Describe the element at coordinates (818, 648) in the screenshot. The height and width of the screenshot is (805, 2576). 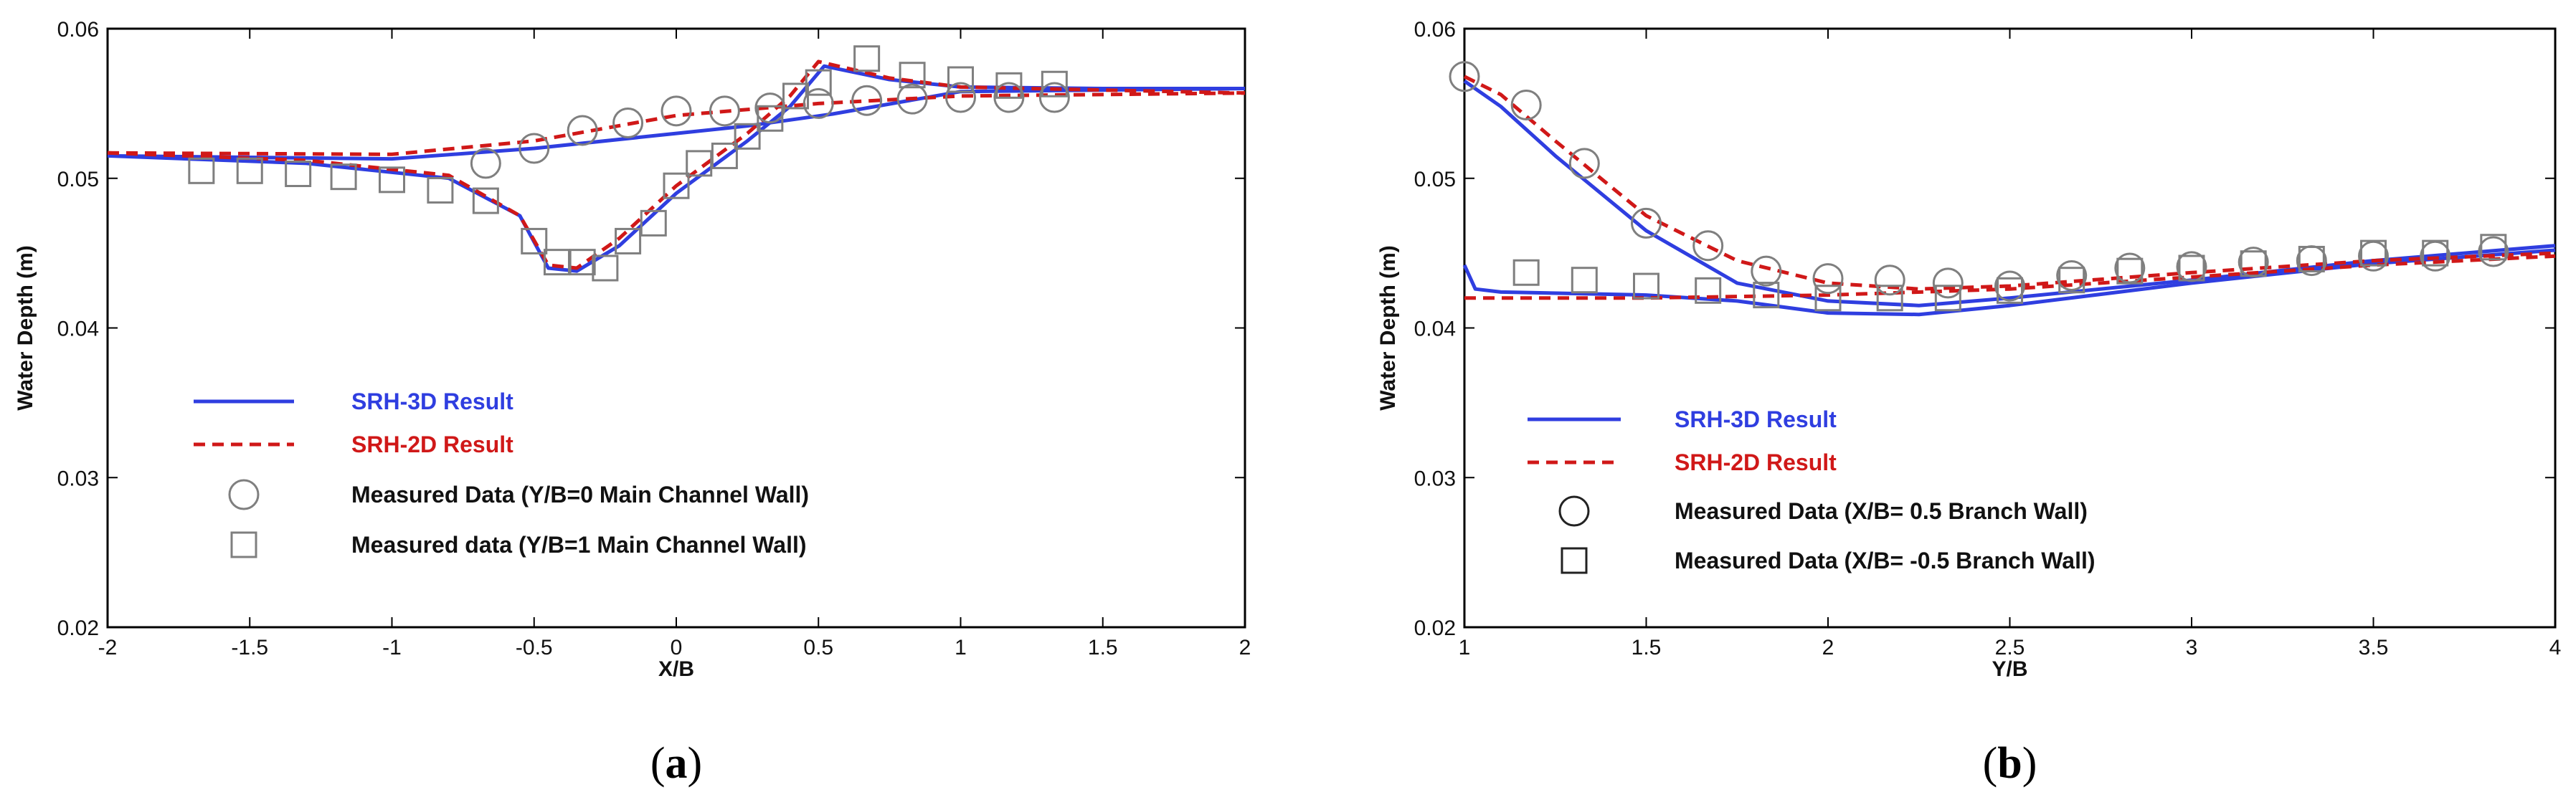
I see `x-tick-label: 0.5` at that location.